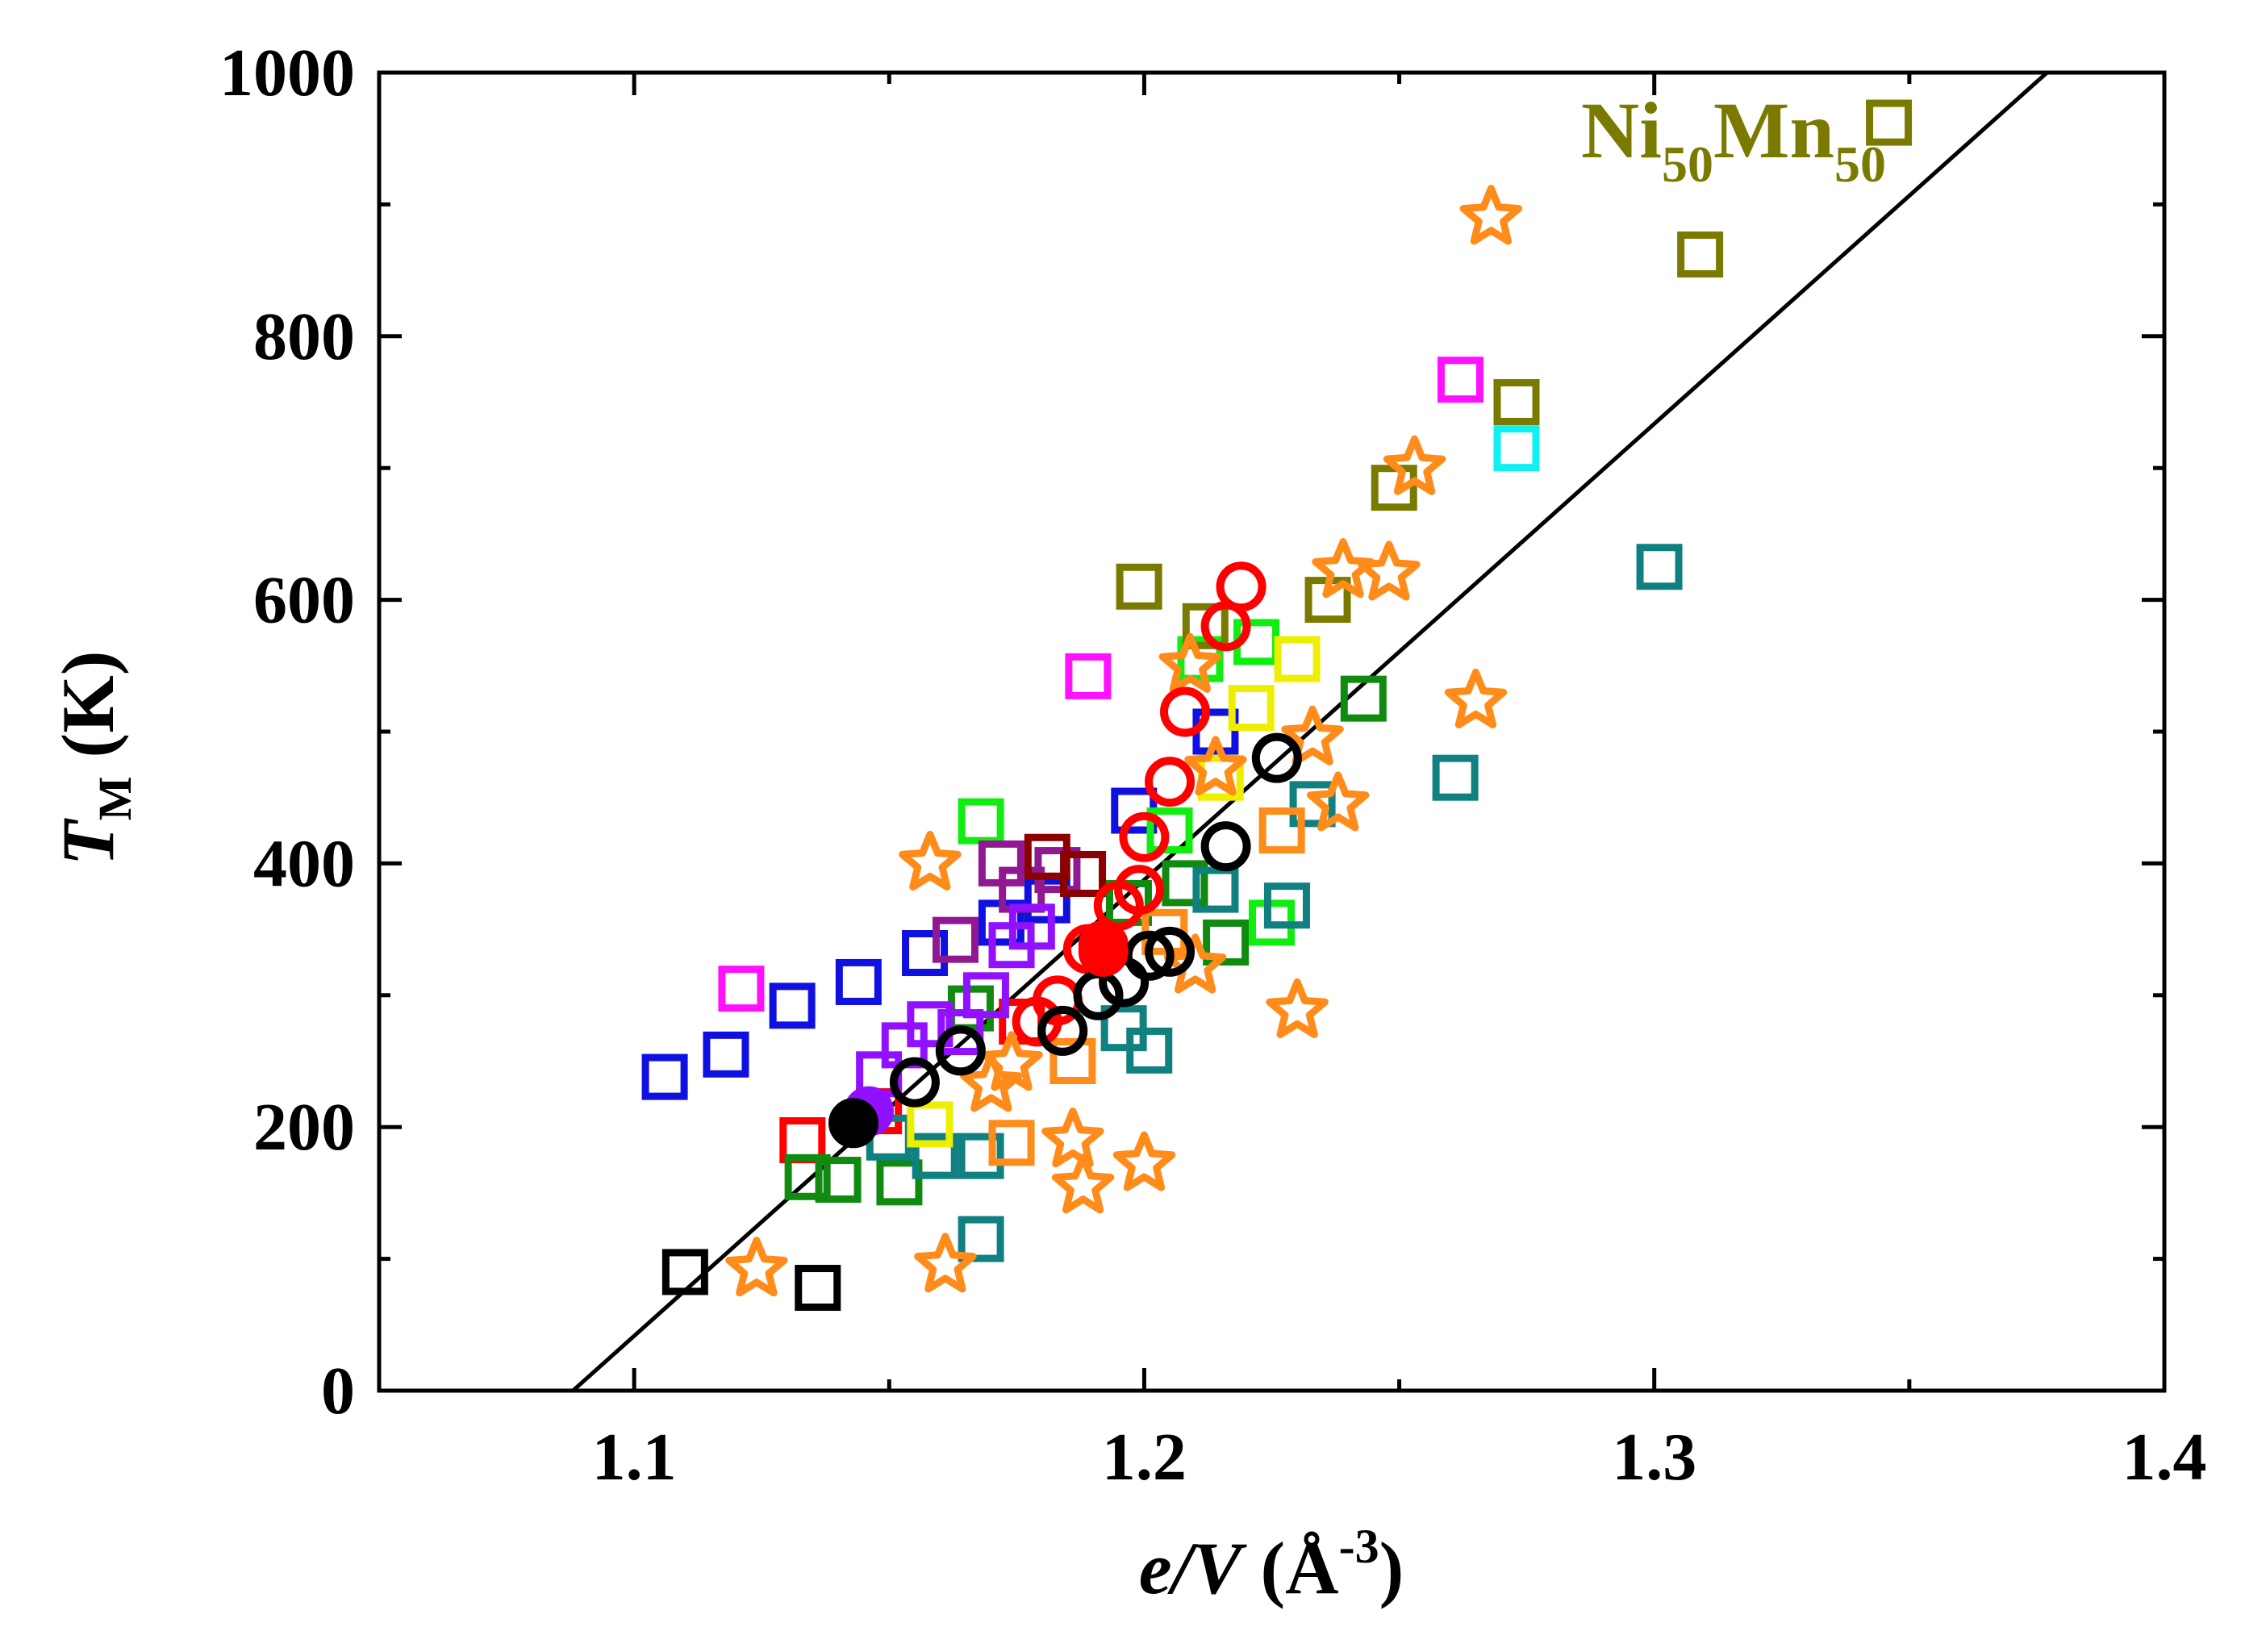 The width and height of the screenshot is (2245, 1652). Describe the element at coordinates (304, 600) in the screenshot. I see `y-tick-label: 600` at that location.